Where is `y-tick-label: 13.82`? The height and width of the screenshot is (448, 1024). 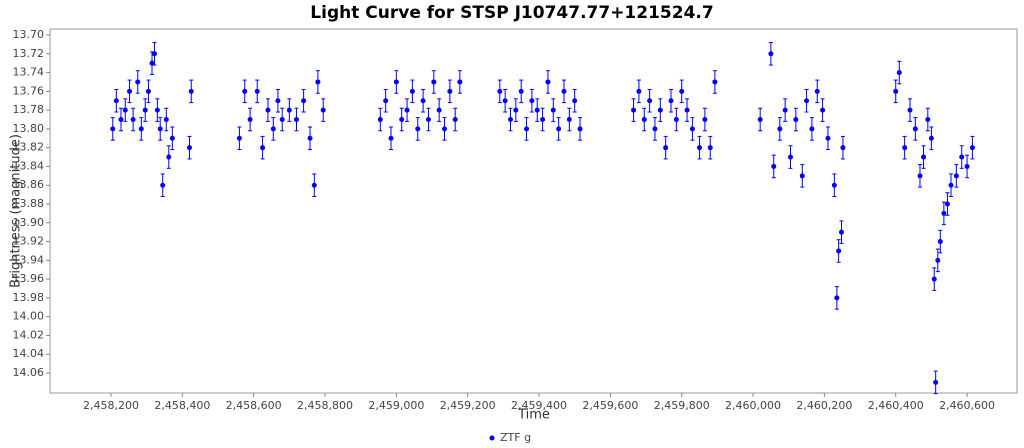
y-tick-label: 13.82 is located at coordinates (29, 147).